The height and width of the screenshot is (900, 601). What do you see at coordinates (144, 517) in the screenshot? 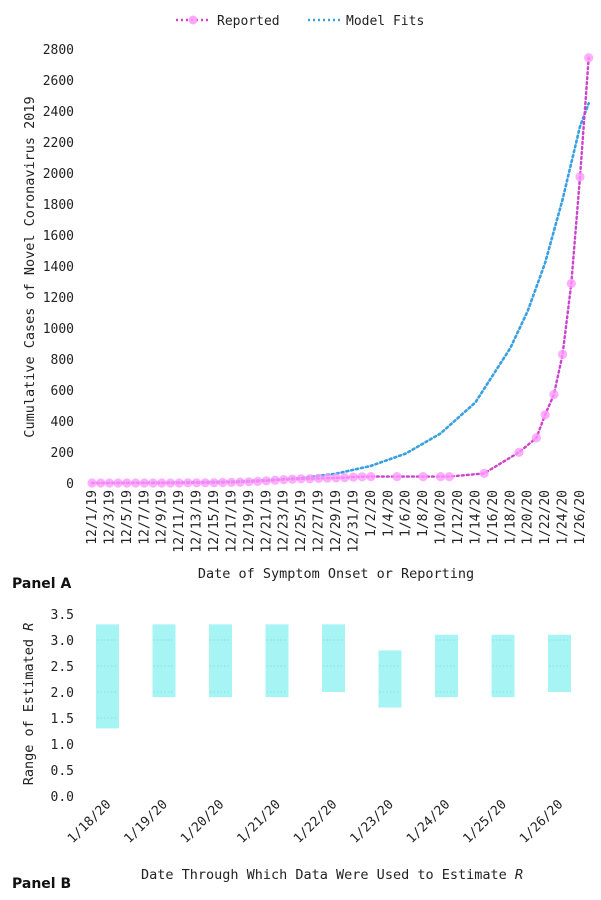
I see `panel-a-x-tick-label: 12/7/19` at bounding box center [144, 517].